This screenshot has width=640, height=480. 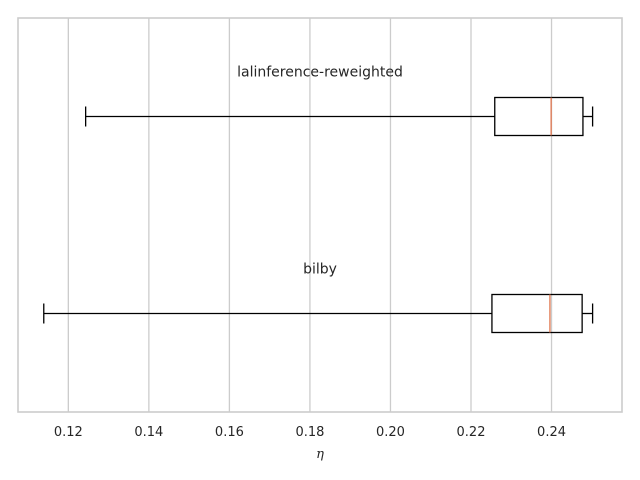 I want to click on box-plot: bilby, so click(x=318, y=298).